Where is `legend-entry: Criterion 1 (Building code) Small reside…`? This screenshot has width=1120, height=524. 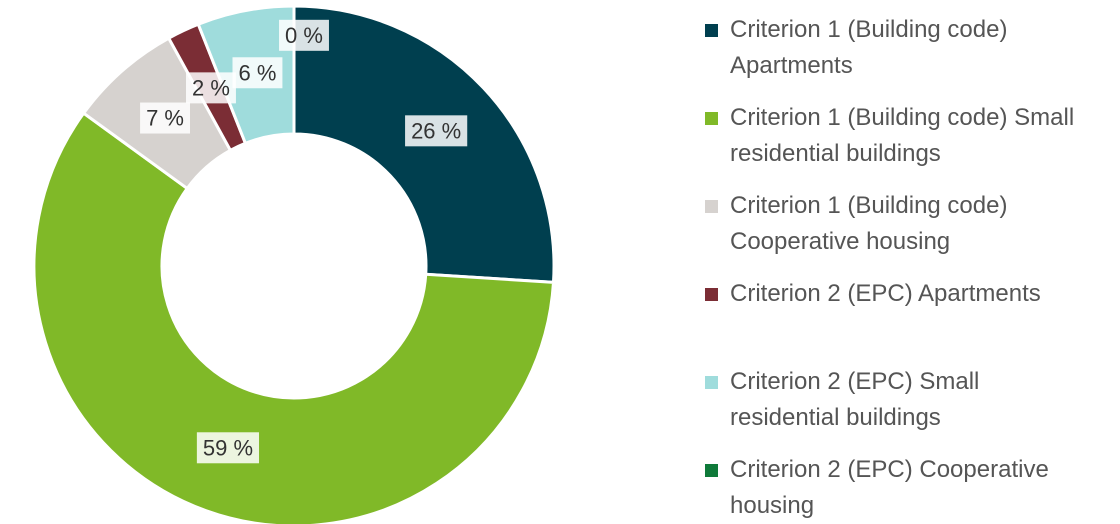 legend-entry: Criterion 1 (Building code) Small reside… is located at coordinates (895, 136).